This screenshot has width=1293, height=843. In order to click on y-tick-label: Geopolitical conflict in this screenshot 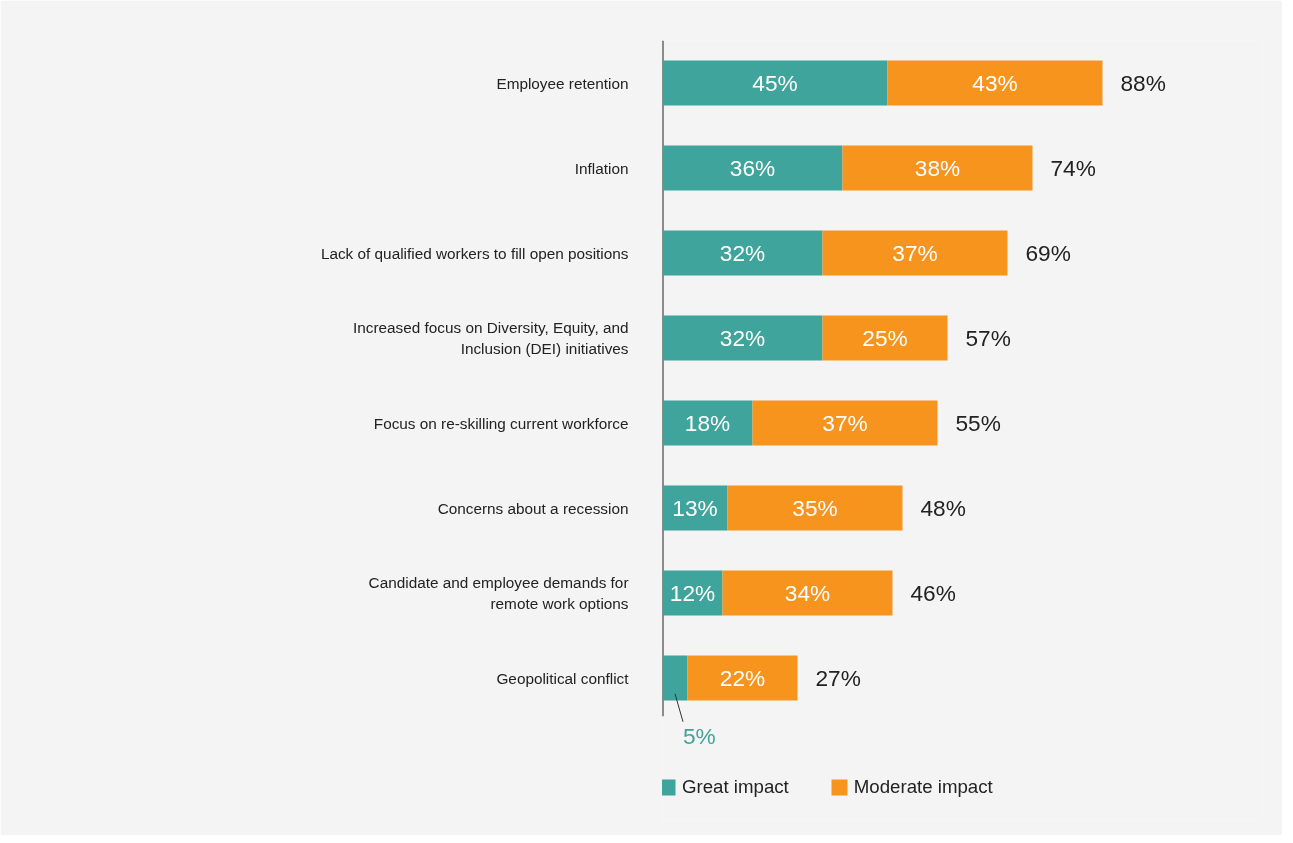, I will do `click(563, 678)`.